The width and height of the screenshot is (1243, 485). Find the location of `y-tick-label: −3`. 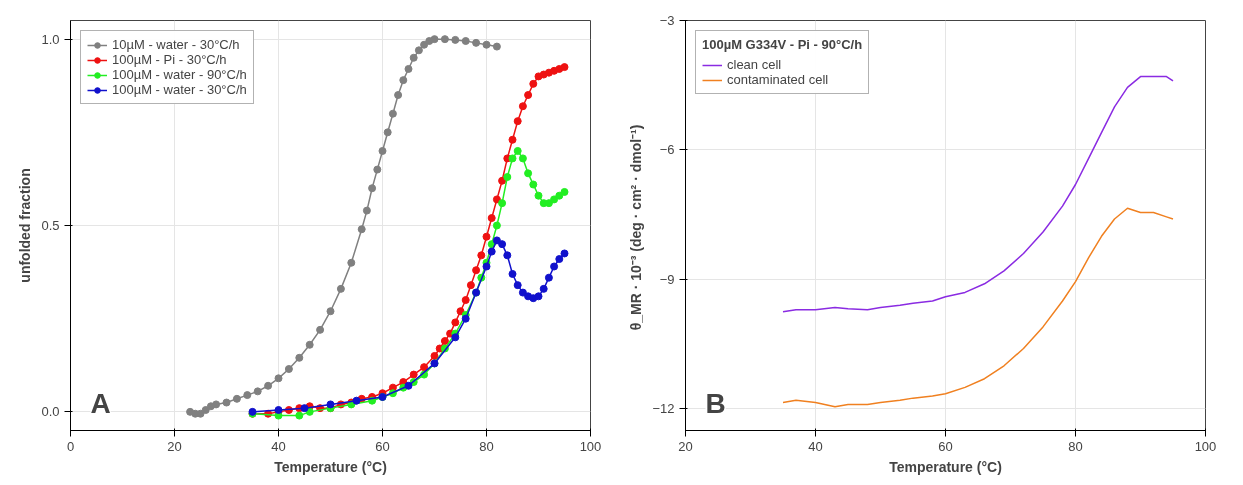

y-tick-label: −3 is located at coordinates (667, 20).